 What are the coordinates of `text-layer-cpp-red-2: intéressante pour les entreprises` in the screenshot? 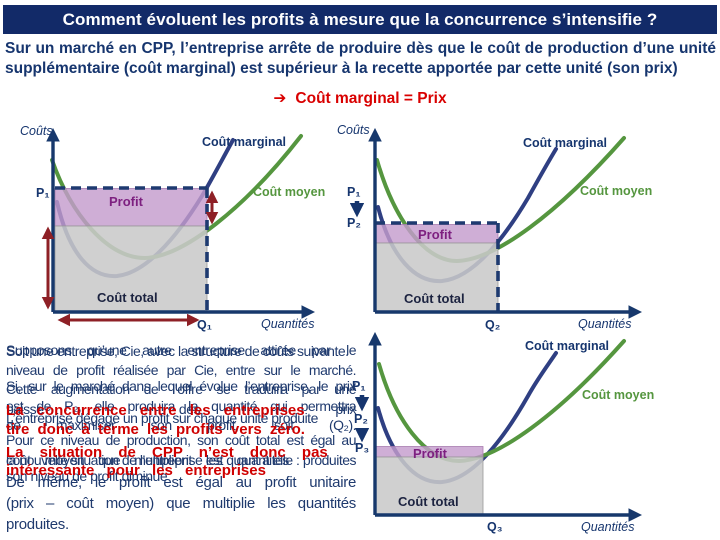 It's located at (136, 470).